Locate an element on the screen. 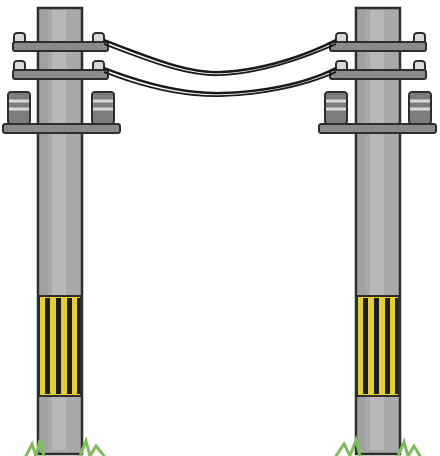 The width and height of the screenshot is (440, 456). right-warning-sleeve is located at coordinates (378, 346).